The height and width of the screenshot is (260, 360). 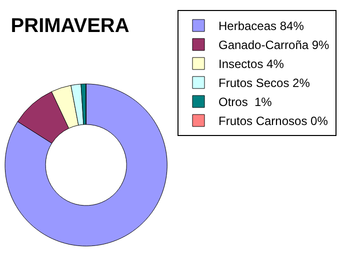 What do you see at coordinates (274, 45) in the screenshot?
I see `legend-label: Ganado-Carroña 9%` at bounding box center [274, 45].